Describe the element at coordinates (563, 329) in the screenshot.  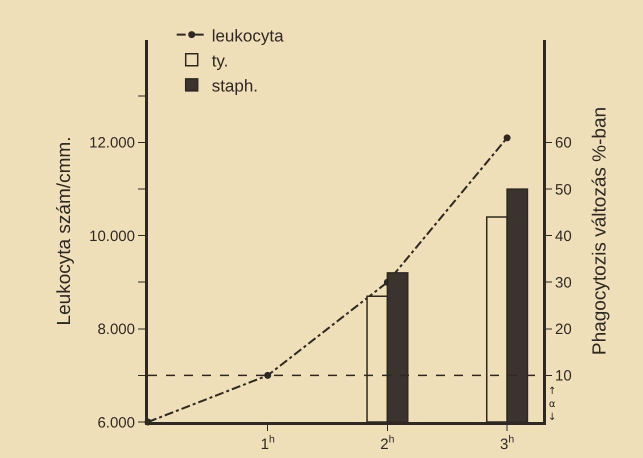
I see `y2-tick-label: 20` at that location.